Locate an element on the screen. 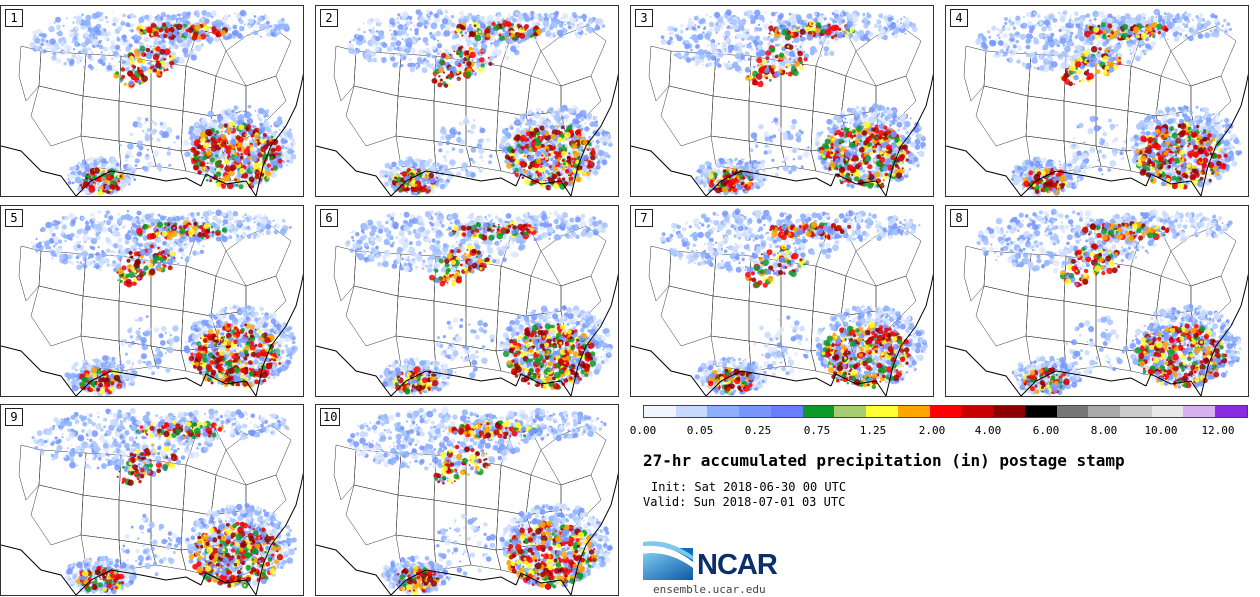 Image resolution: width=1260 pixels, height=597 pixels. ensemble-member-panel: 4 is located at coordinates (1097, 101).